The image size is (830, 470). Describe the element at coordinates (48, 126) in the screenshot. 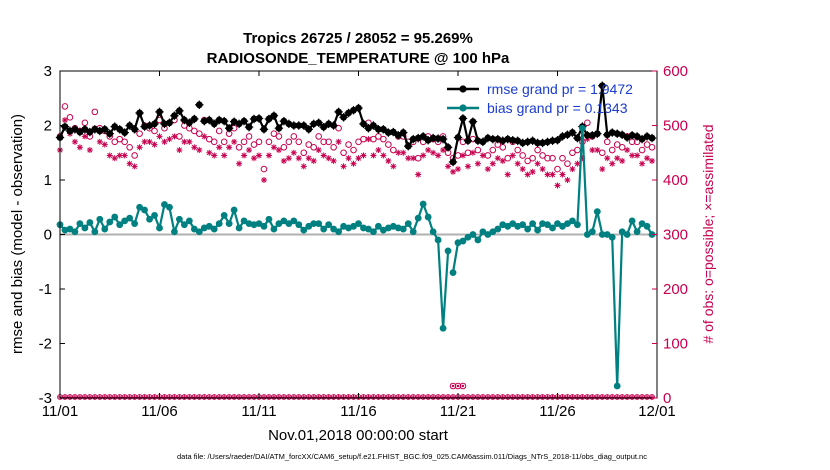

I see `y-left-tick-label: 2` at that location.